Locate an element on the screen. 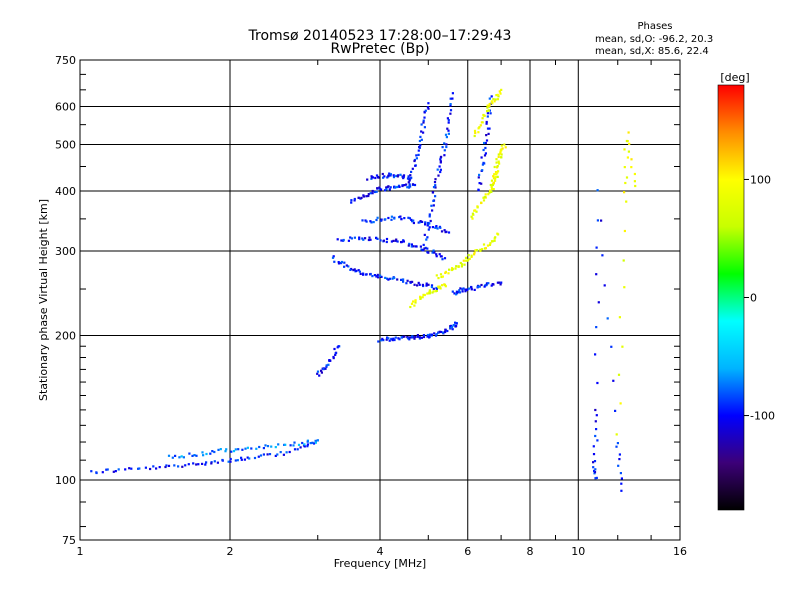 This screenshot has height=600, width=800. x-tick-label: 4 is located at coordinates (380, 551).